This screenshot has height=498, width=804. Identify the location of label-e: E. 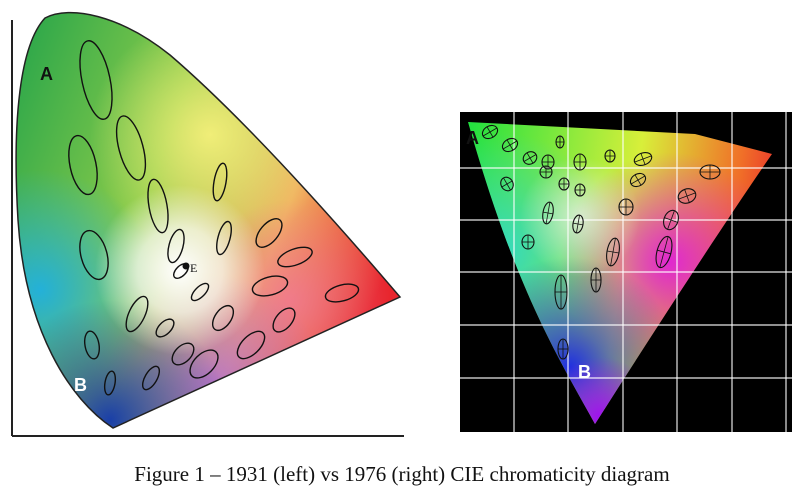
(193, 268).